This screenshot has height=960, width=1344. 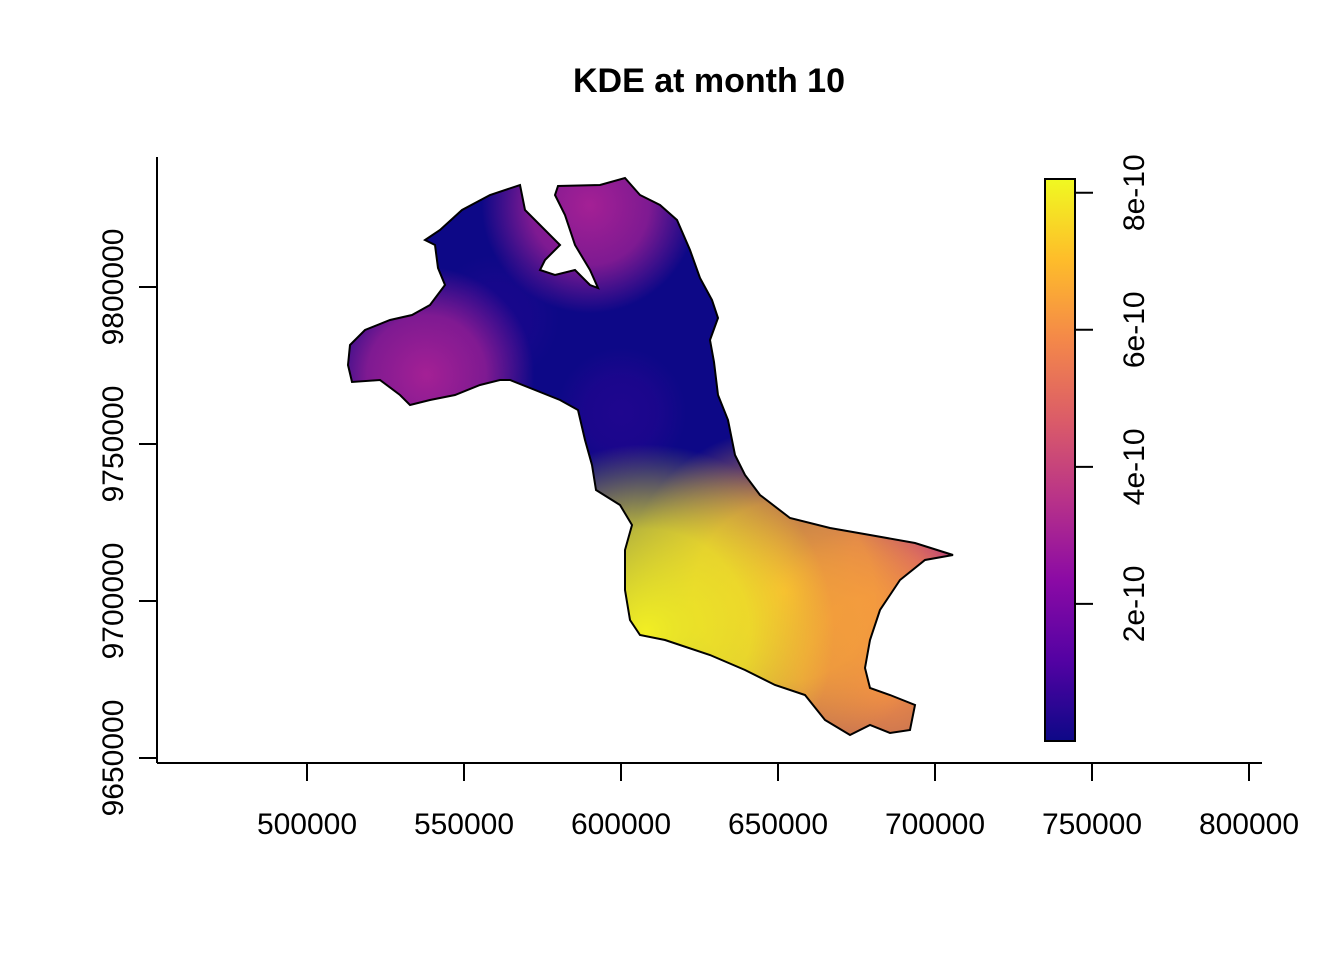 What do you see at coordinates (1097, 448) in the screenshot?
I see `colorbar: 2e-10 4e-10 6e-10 8e-10` at bounding box center [1097, 448].